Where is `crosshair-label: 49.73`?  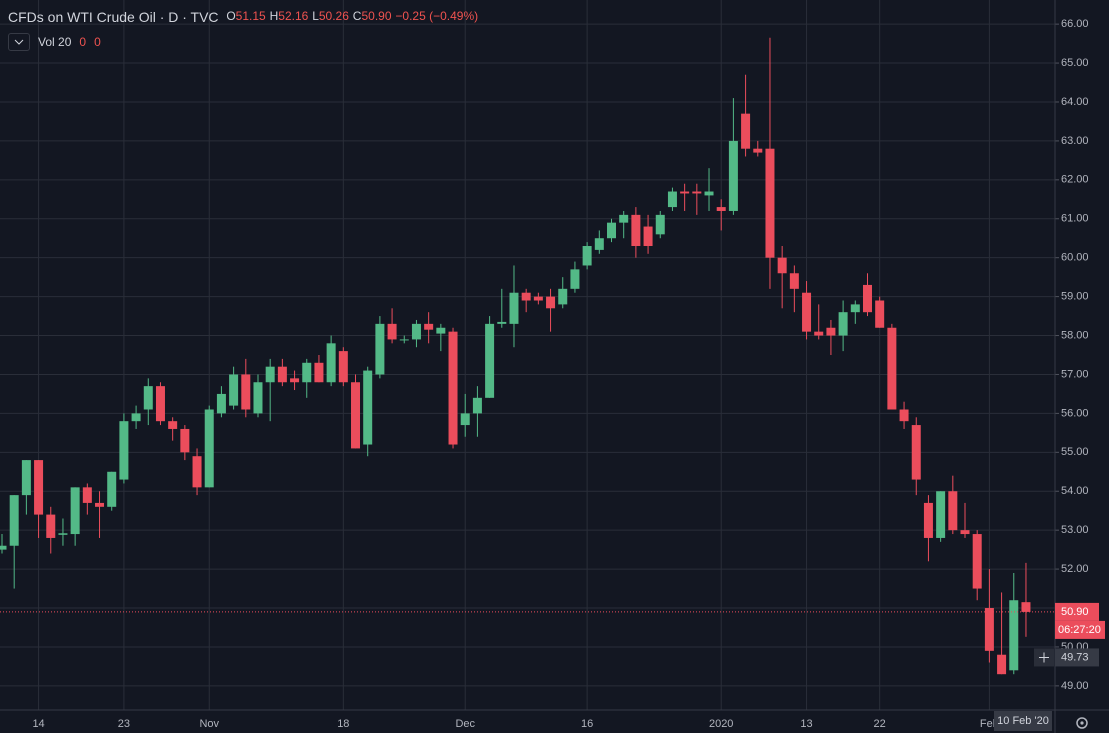 crosshair-label: 49.73 is located at coordinates (1075, 657).